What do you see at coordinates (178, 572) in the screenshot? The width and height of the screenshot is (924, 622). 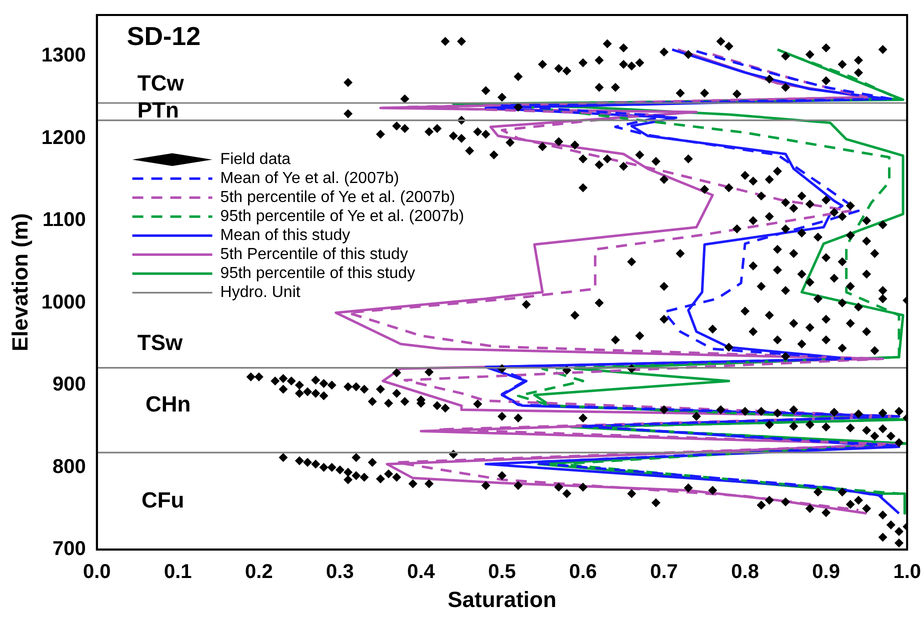 I see `x-tick-label: 0.1` at bounding box center [178, 572].